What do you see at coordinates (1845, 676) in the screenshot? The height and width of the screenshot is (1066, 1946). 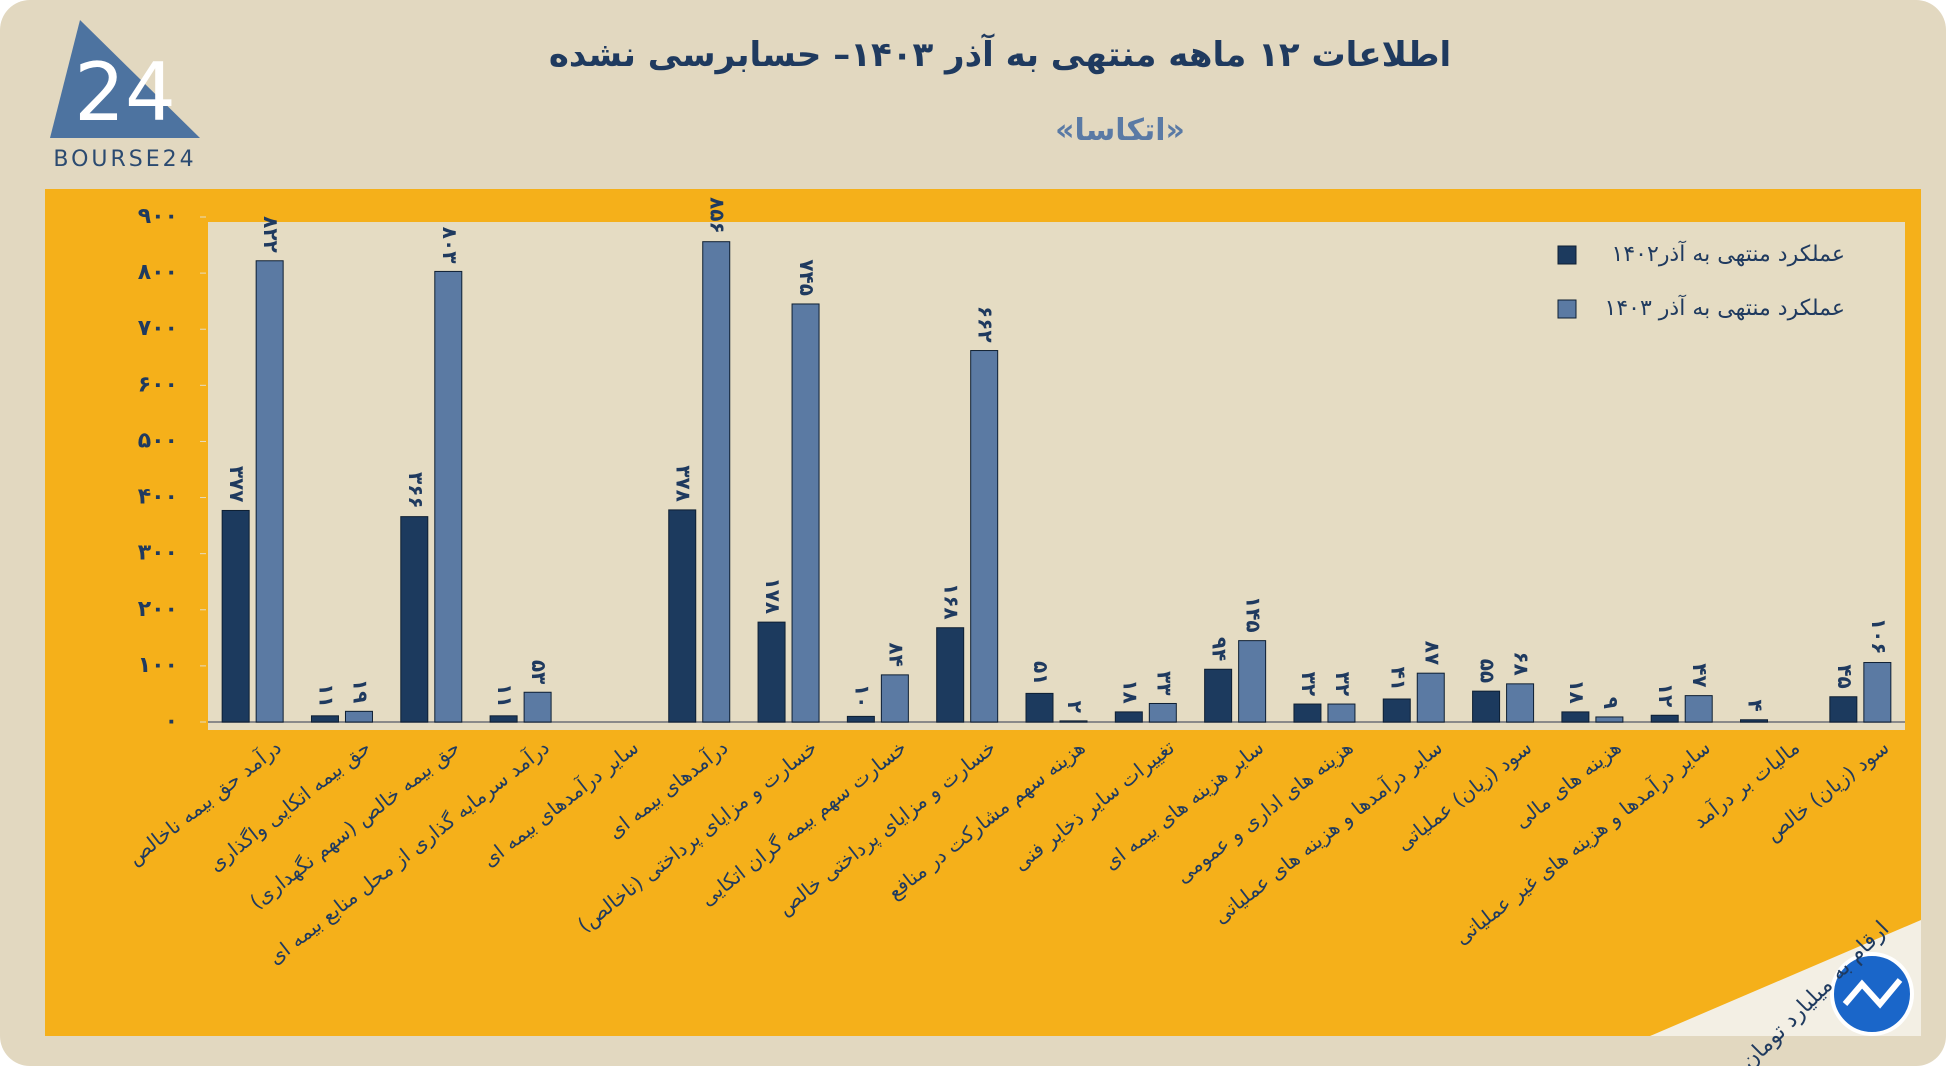 I see `value-label: ۴۵` at bounding box center [1845, 676].